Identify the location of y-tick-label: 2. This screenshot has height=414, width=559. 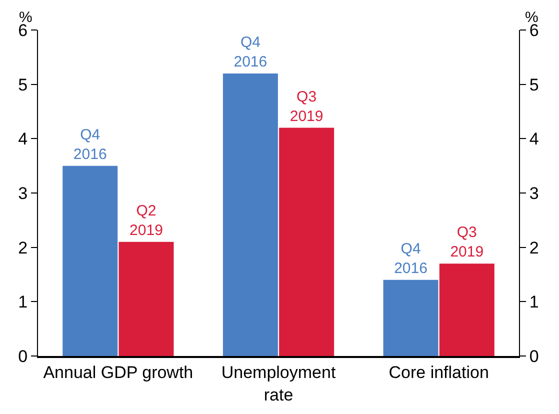
(23, 248).